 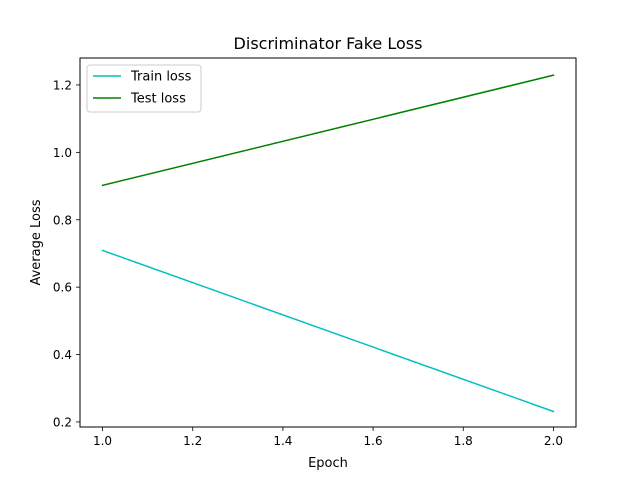 What do you see at coordinates (62, 355) in the screenshot?
I see `y-tick-label: 0.4` at bounding box center [62, 355].